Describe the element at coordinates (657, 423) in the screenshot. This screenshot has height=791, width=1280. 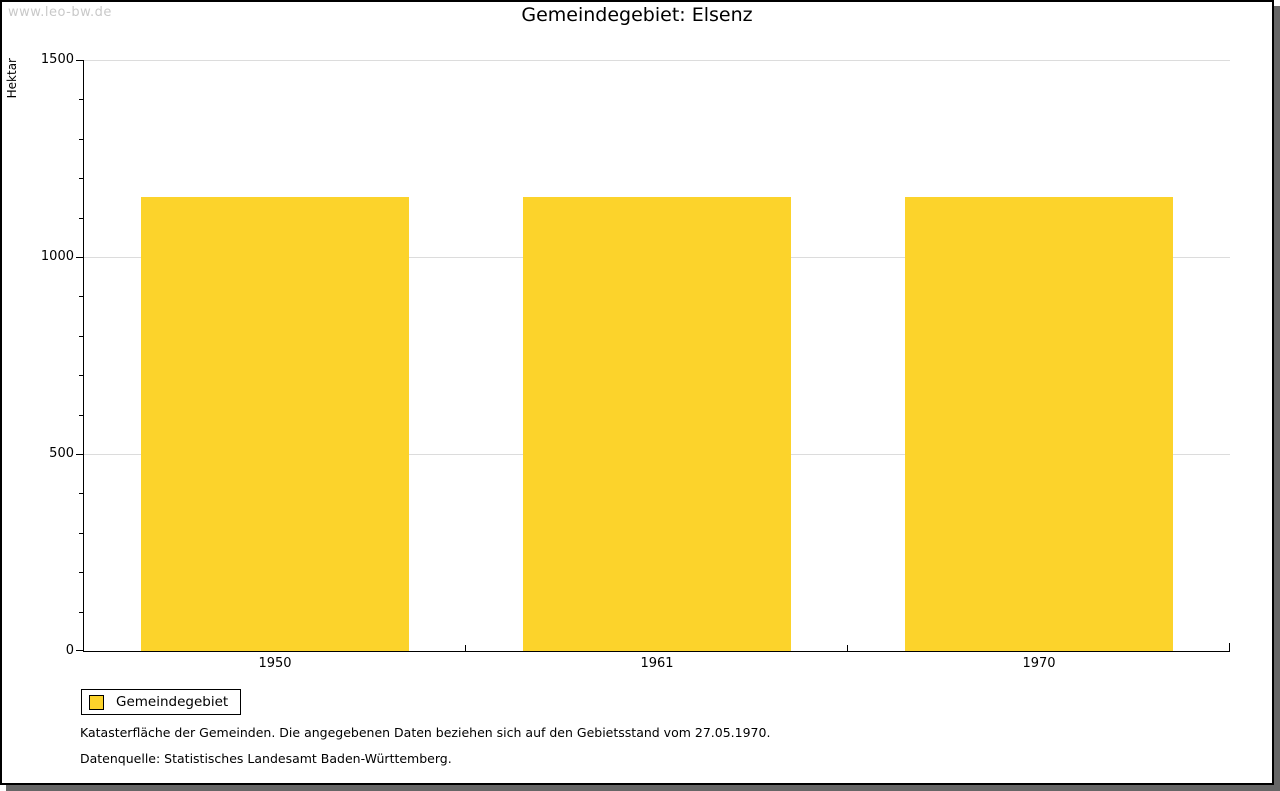
I see `bar-1961` at that location.